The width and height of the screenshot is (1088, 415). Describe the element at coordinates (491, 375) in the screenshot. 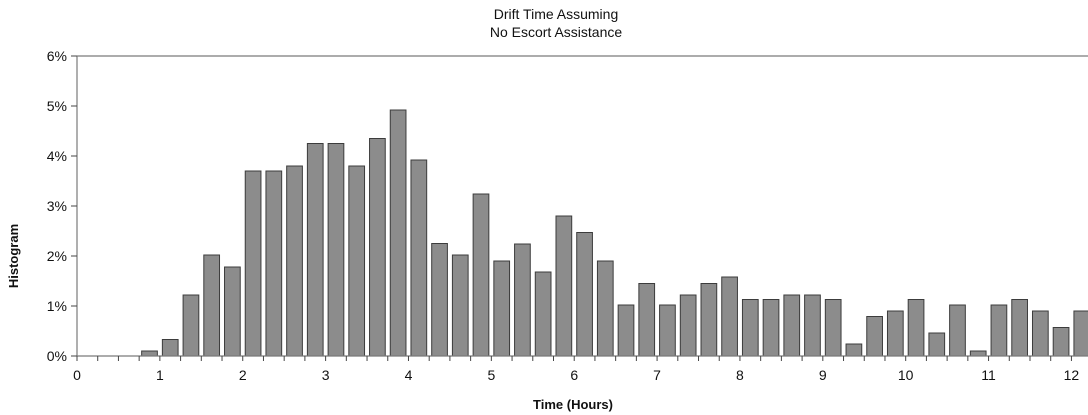

I see `x-tick-label: 5` at that location.